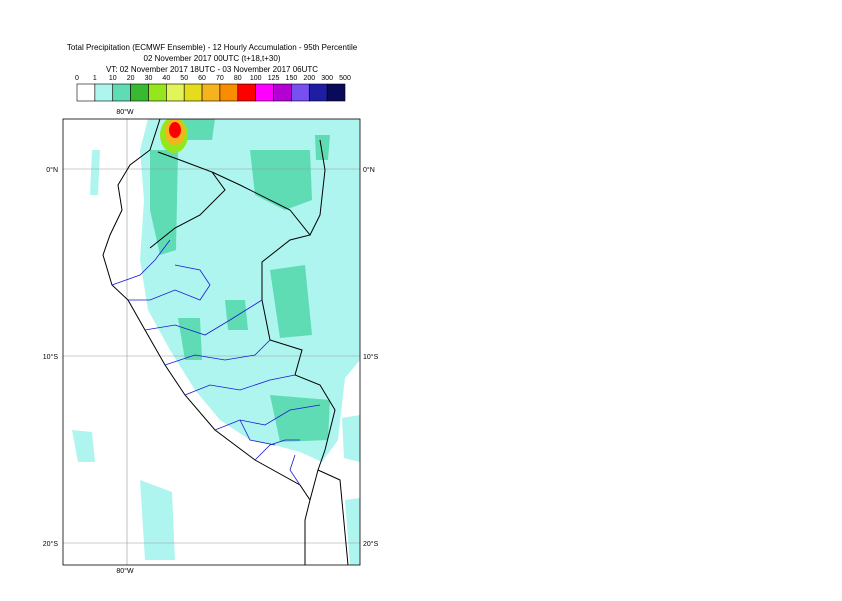  I want to click on colorbar-label: 80, so click(238, 78).